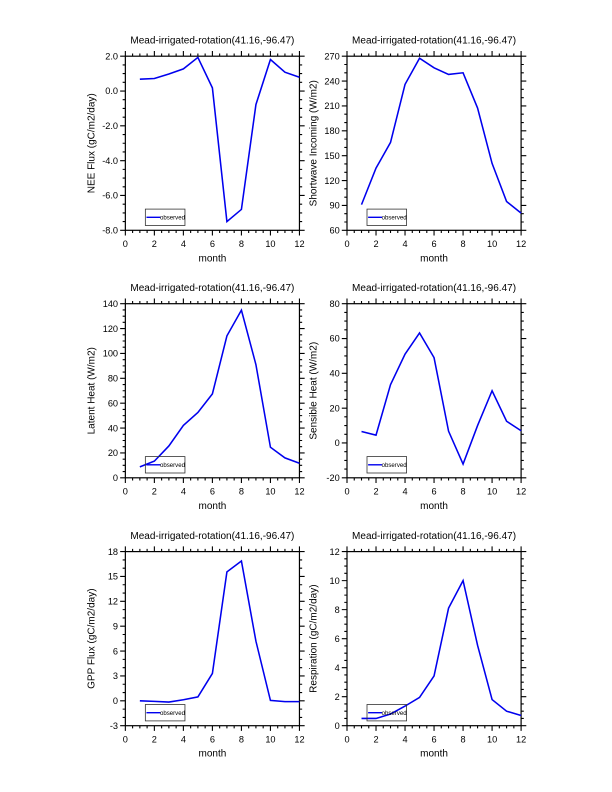 The image size is (612, 792). What do you see at coordinates (113, 552) in the screenshot?
I see `svg-text: 18` at bounding box center [113, 552].